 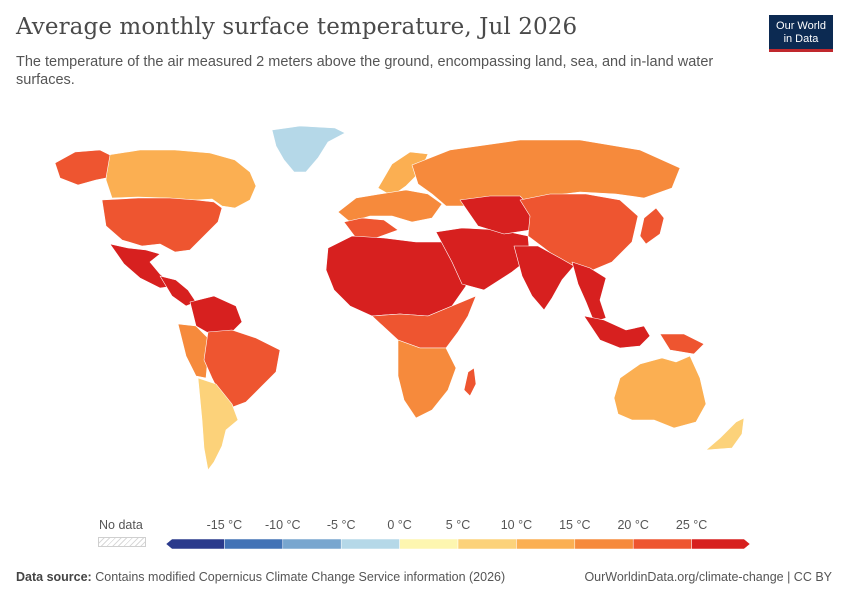 I want to click on data-source-label: Data source:, so click(x=54, y=577).